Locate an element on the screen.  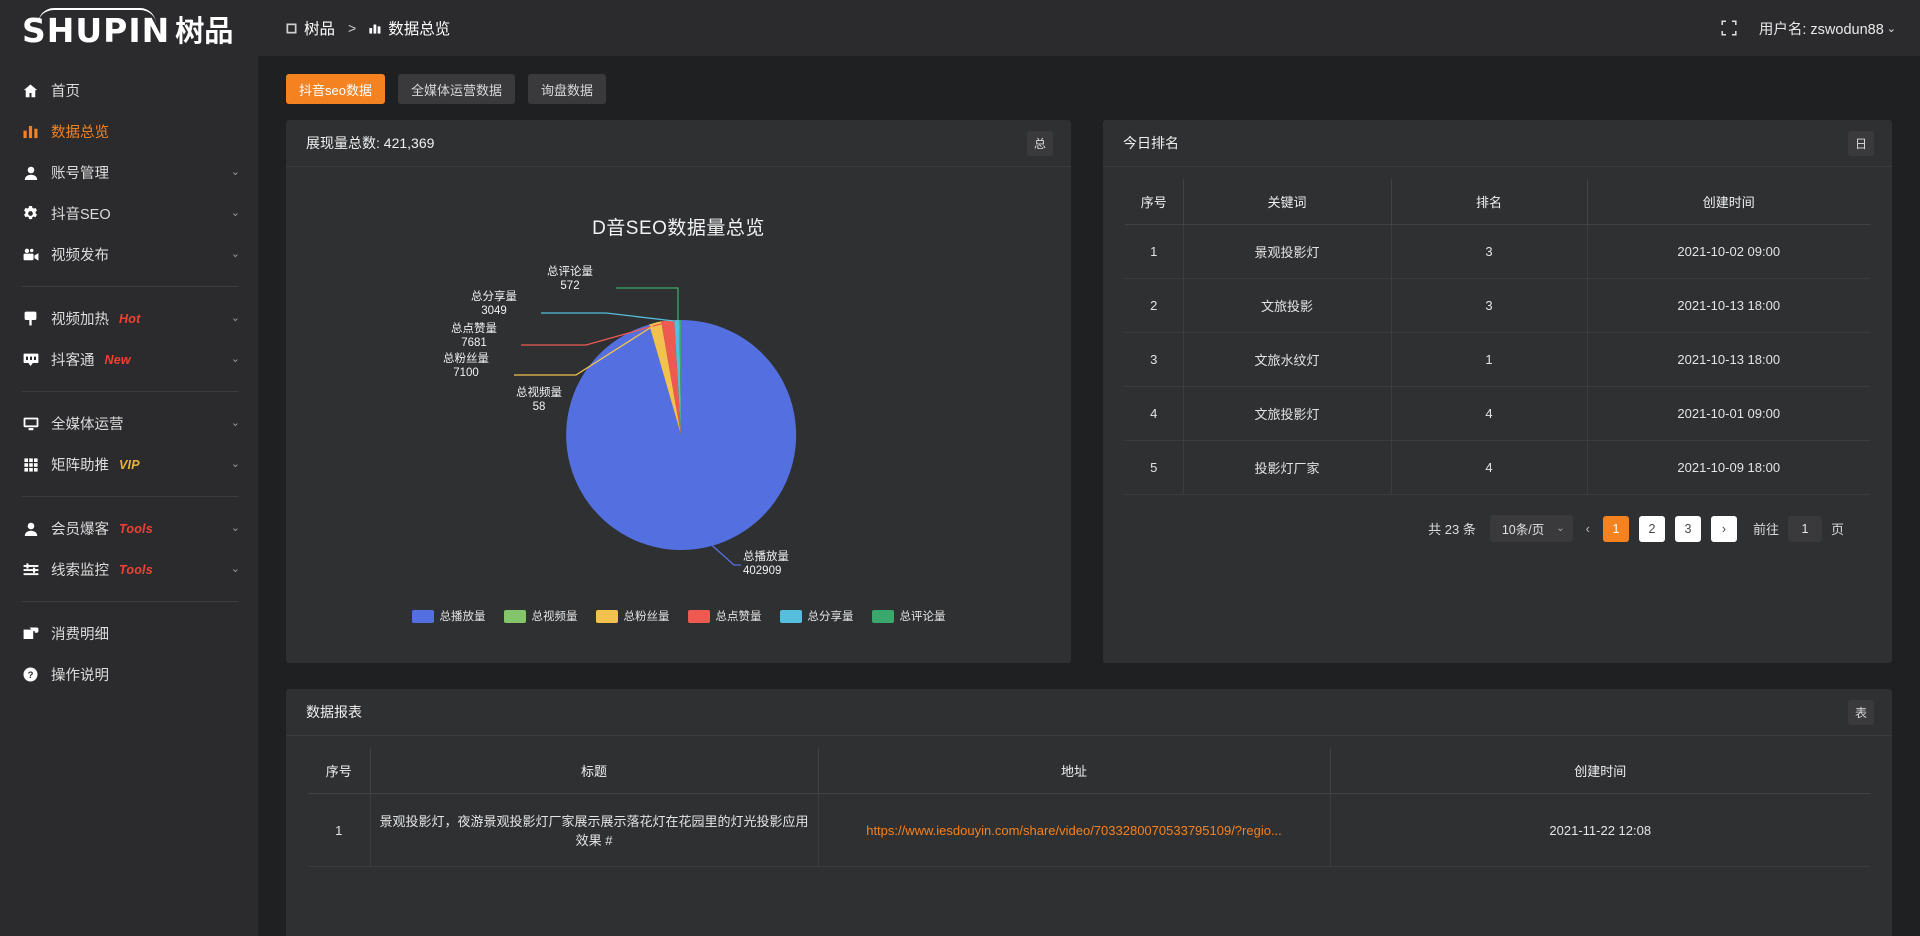
impressions-total-label: 展现量总数: 421,369 is located at coordinates (370, 143).